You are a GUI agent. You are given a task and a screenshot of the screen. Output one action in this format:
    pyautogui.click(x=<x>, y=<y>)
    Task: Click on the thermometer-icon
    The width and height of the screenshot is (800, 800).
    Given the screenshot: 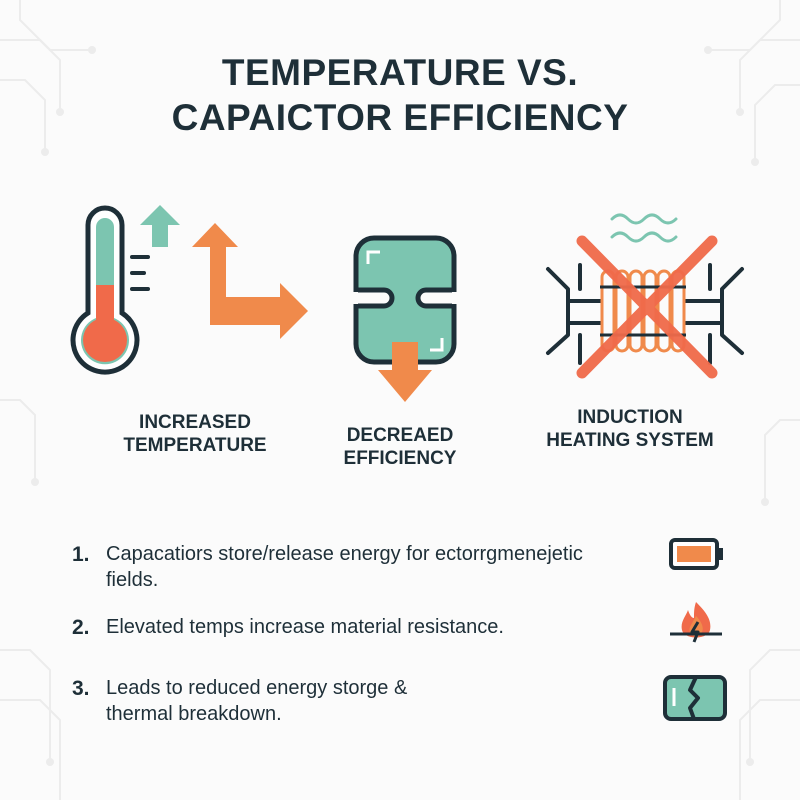 What is the action you would take?
    pyautogui.click(x=189, y=290)
    